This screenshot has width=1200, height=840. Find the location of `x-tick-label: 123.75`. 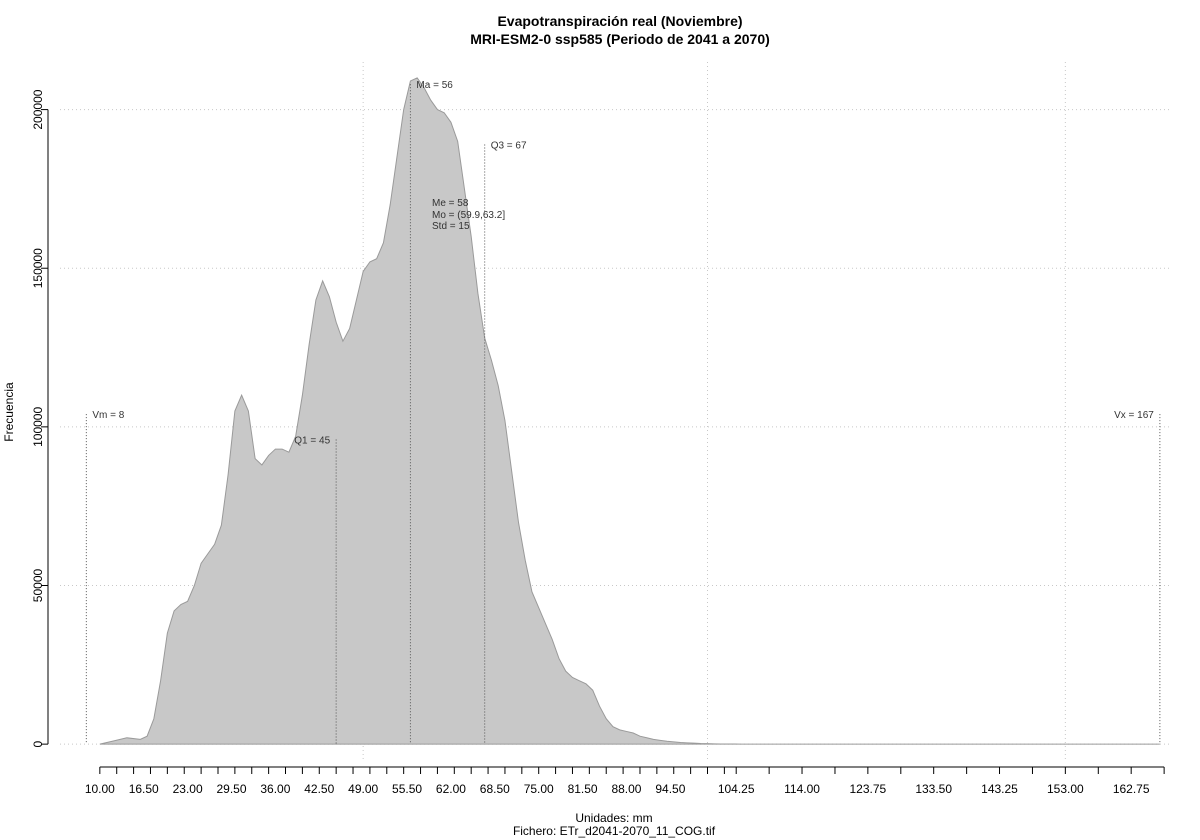

x-tick-label: 123.75 is located at coordinates (868, 789).